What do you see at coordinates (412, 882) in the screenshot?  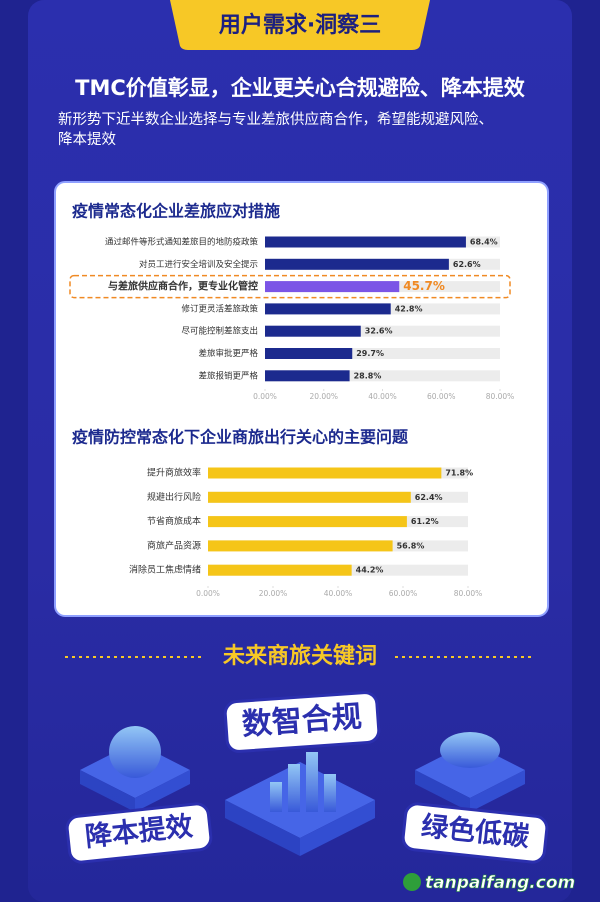 I see `watermark-icon` at bounding box center [412, 882].